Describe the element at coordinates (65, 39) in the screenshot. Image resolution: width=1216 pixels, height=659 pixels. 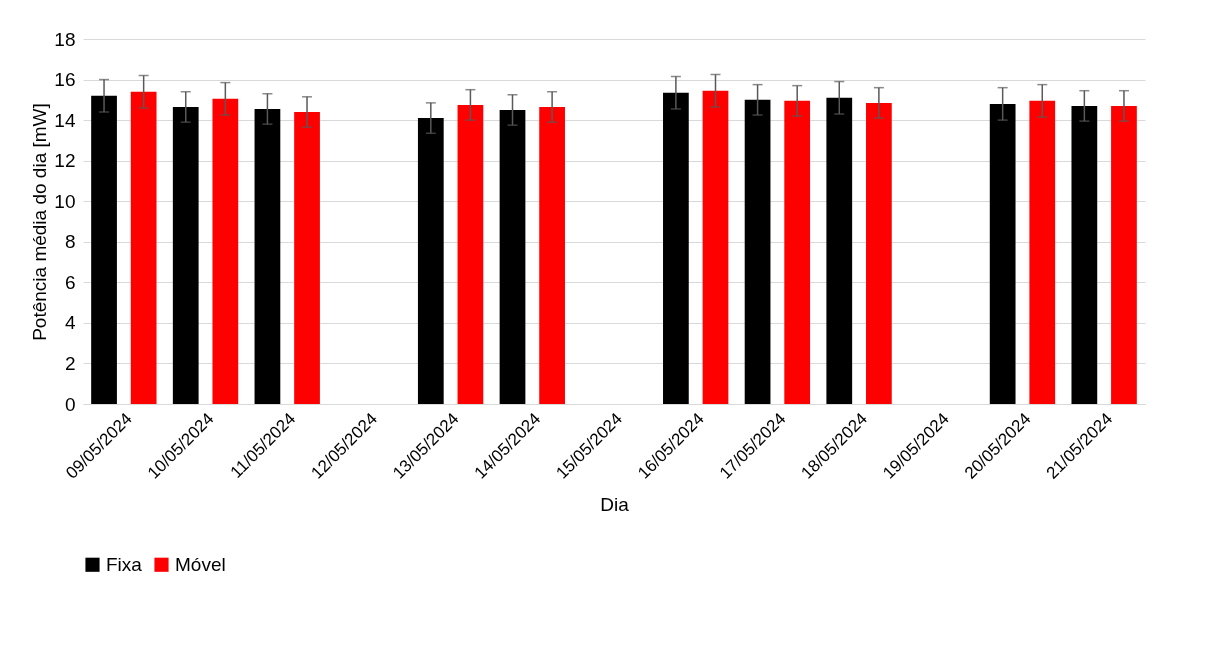
I see `y-tick-label: 18` at that location.